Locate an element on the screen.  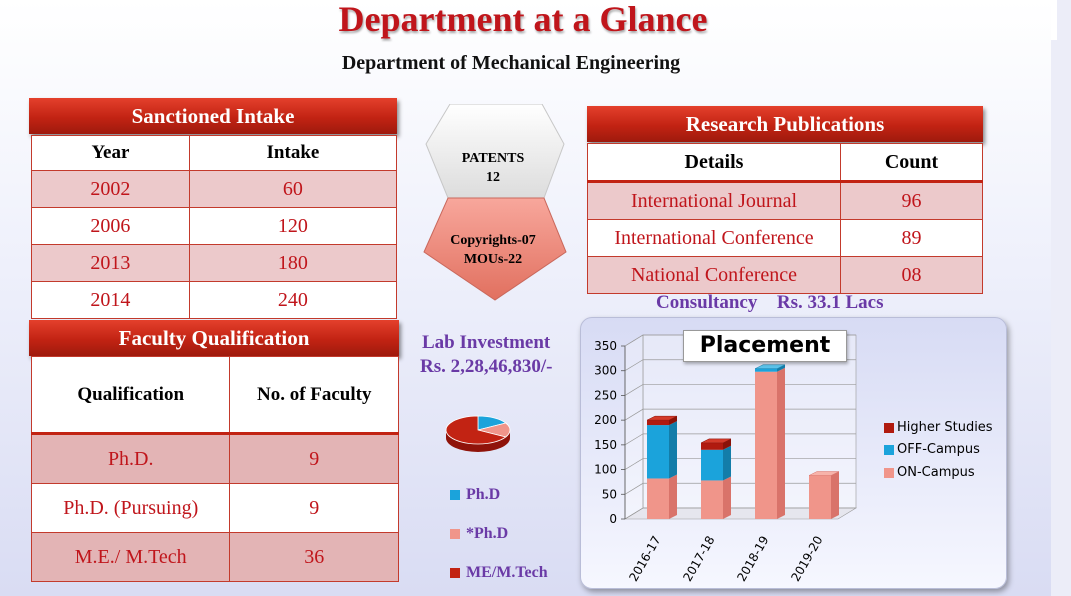
y-tick-label: 250 is located at coordinates (605, 395).